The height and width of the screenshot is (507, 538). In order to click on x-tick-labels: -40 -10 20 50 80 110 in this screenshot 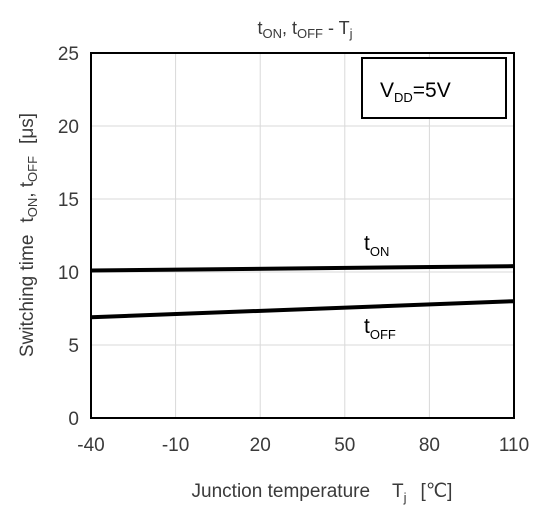, I will do `click(303, 445)`.